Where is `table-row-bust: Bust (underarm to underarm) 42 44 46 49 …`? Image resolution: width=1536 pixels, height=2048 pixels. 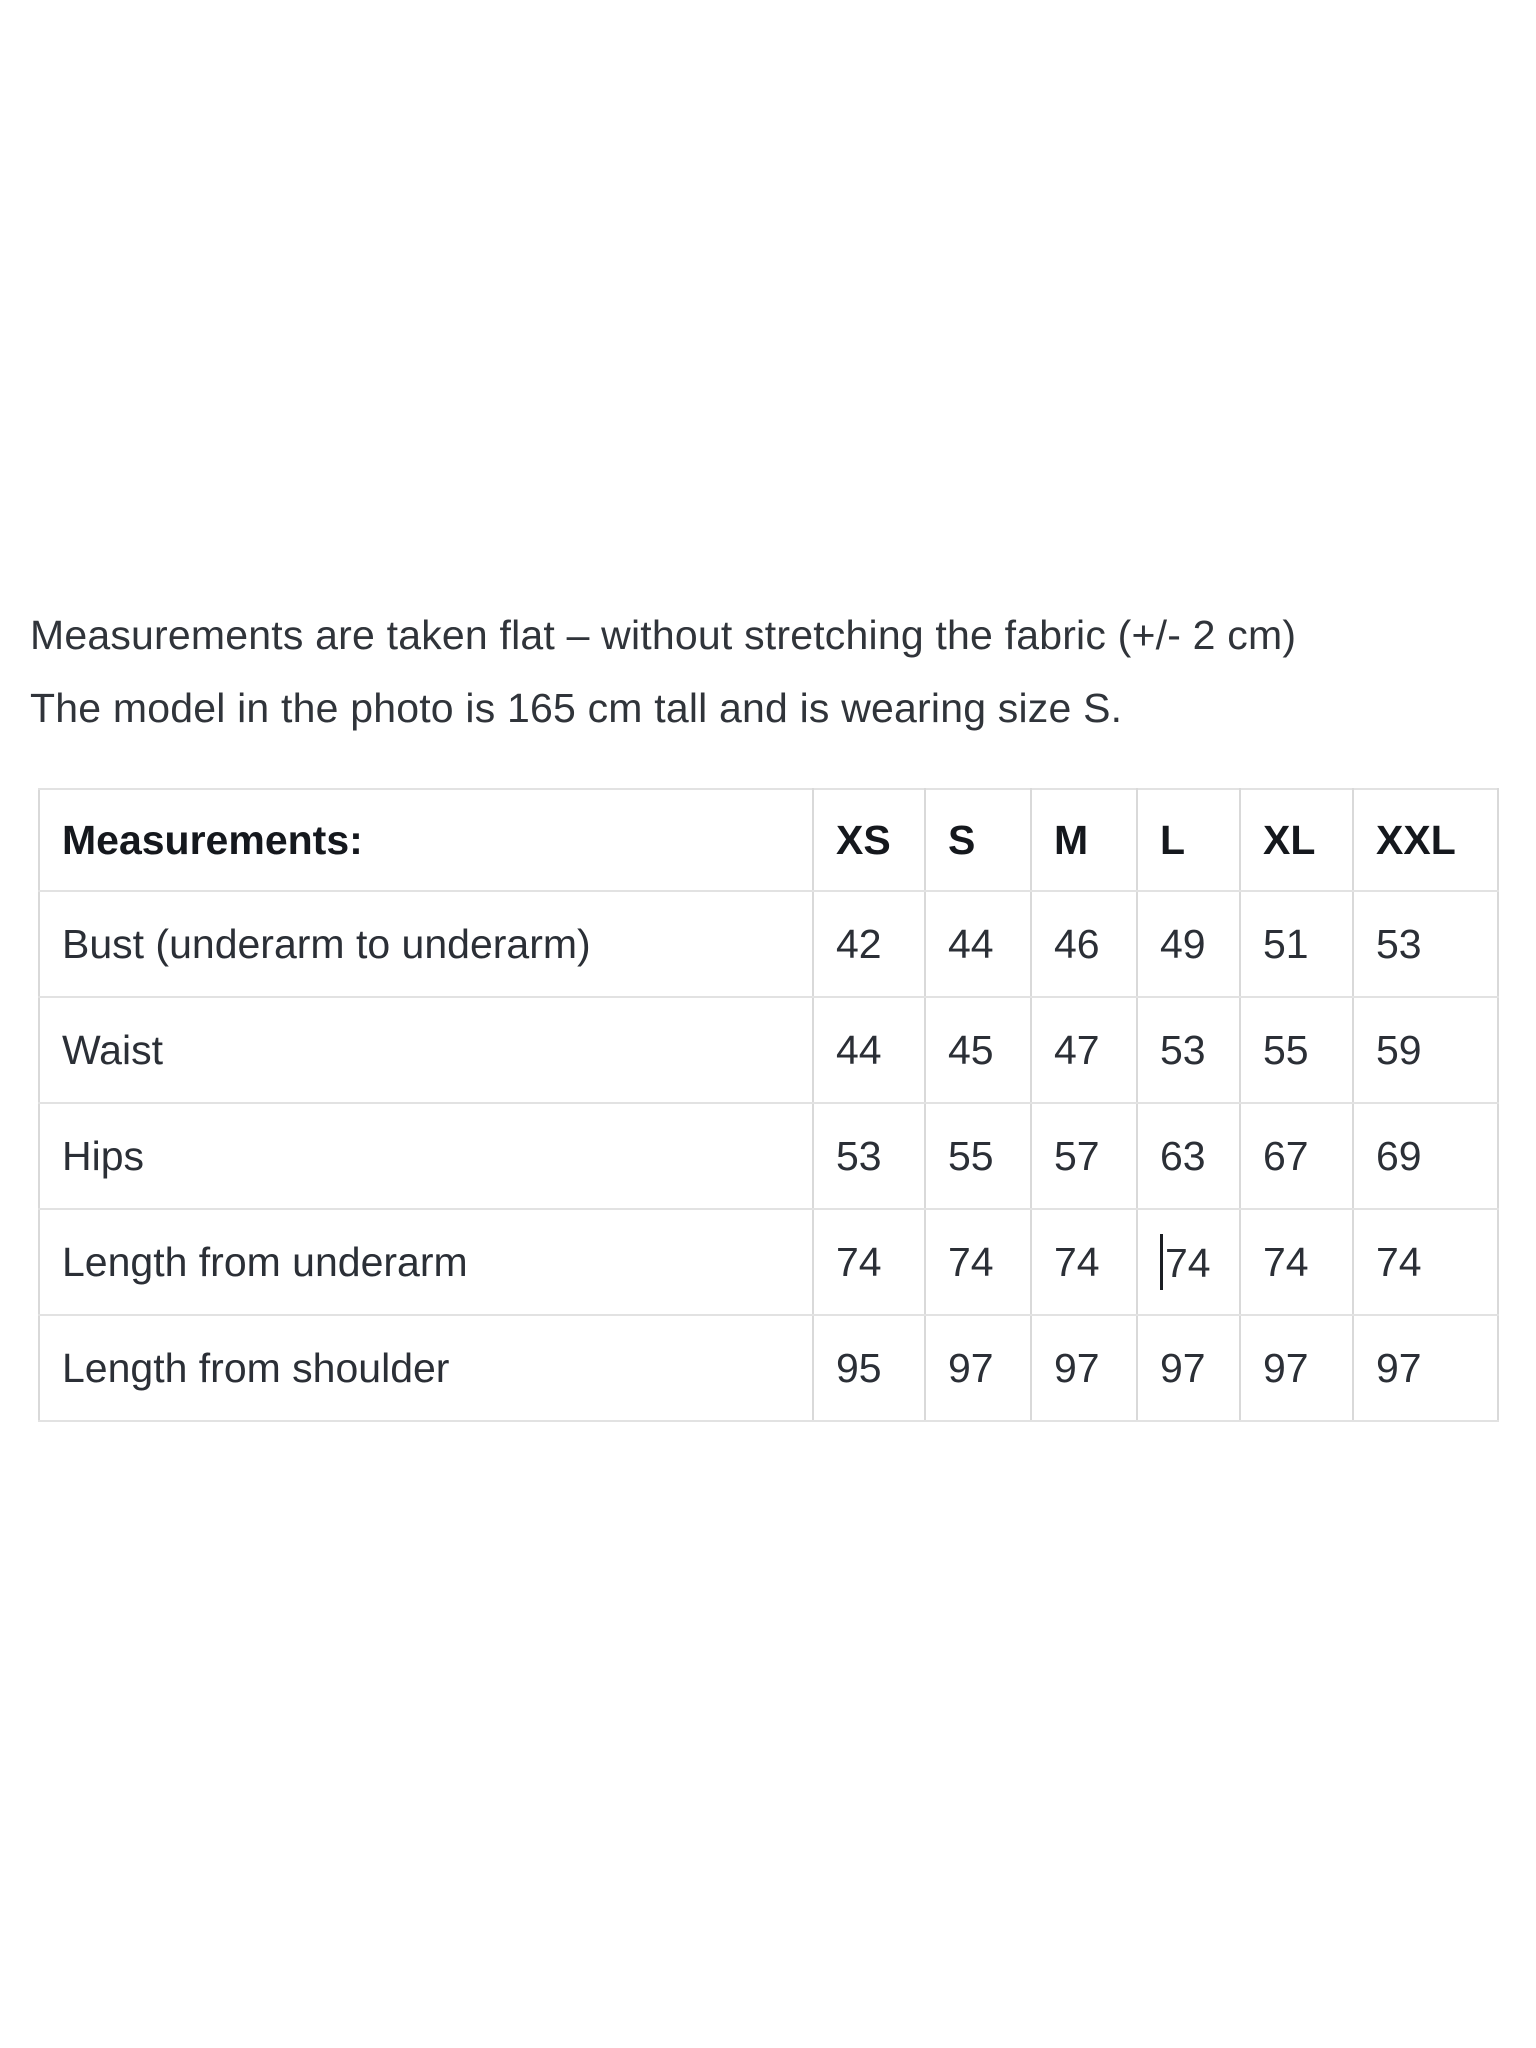
table-row-bust: Bust (underarm to underarm) 42 44 46 49 … is located at coordinates (768, 944).